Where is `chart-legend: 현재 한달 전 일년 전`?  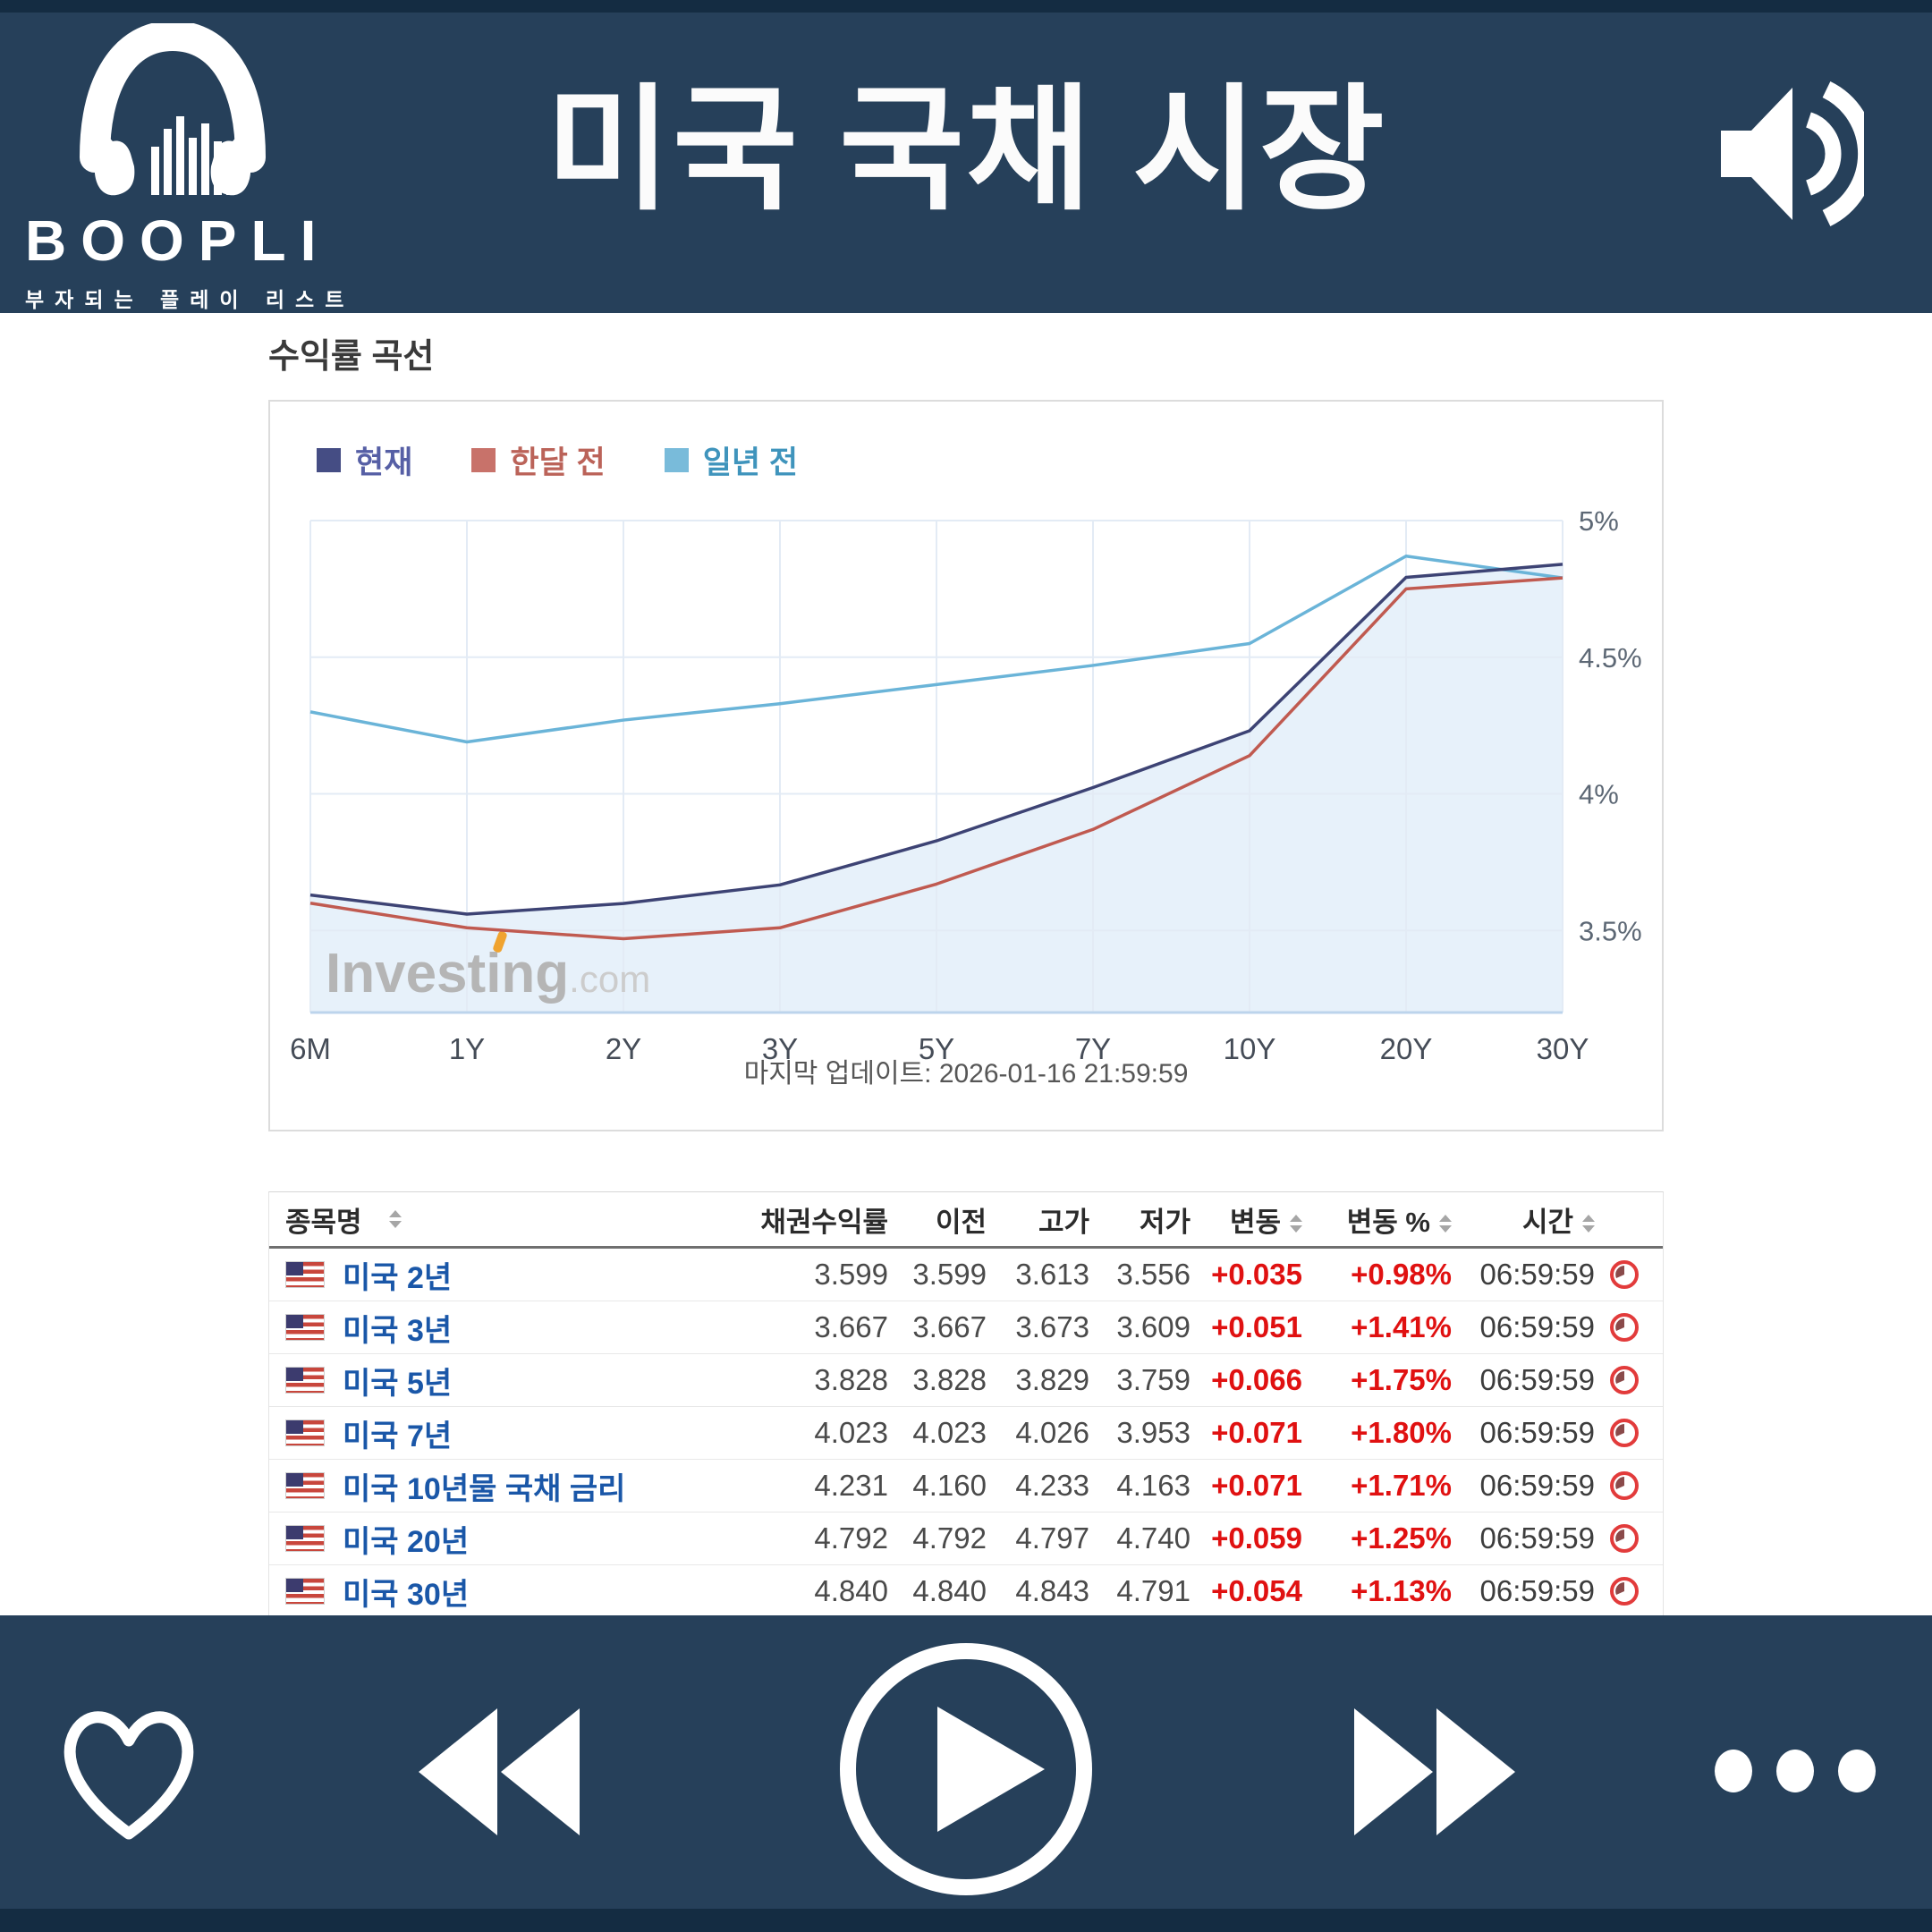
chart-legend: 현재 한달 전 일년 전 is located at coordinates (557, 460).